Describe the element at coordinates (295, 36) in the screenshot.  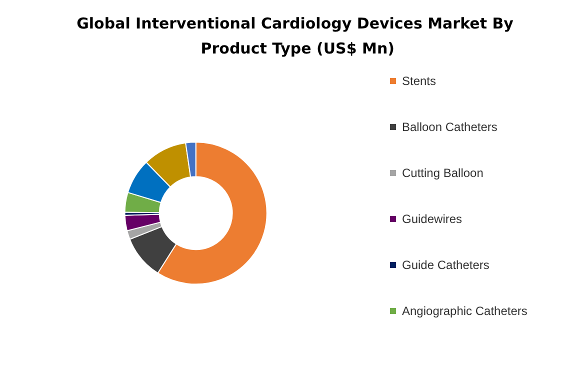
I see `chart-title: Global Interventional Cardiology Devices Market By Product Type (US$ Mn)` at that location.